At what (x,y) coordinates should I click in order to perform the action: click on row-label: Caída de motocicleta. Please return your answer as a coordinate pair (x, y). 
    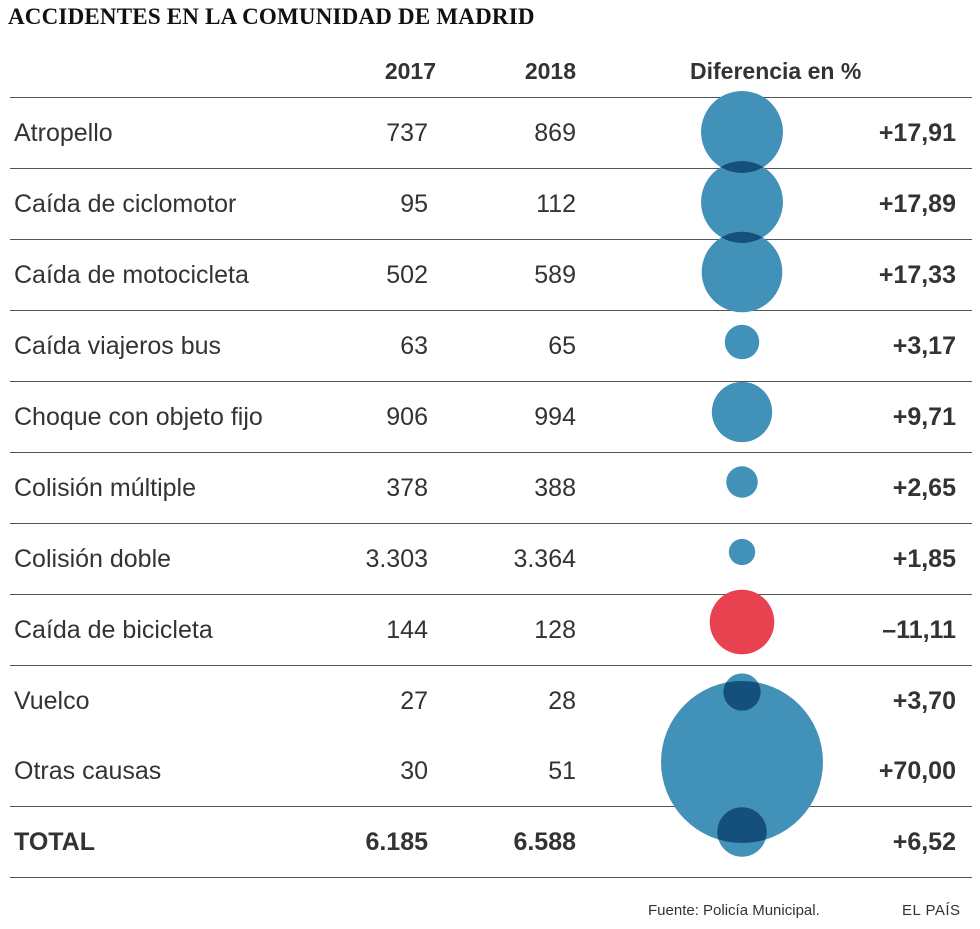
    Looking at the image, I should click on (131, 275).